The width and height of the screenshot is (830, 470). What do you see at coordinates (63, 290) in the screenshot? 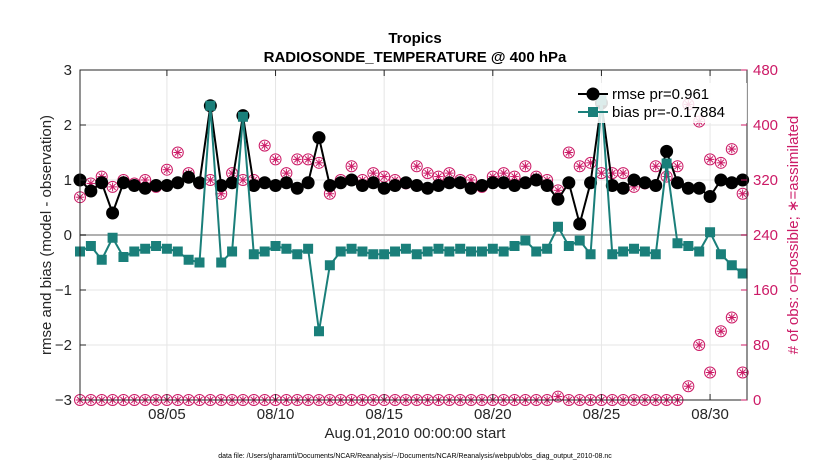
I see `y-left-tick-label: −1` at bounding box center [63, 290].